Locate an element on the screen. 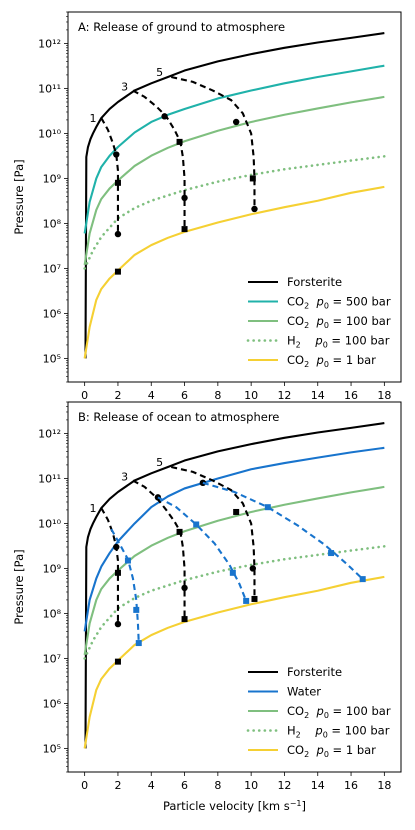 Image resolution: width=415 pixels, height=830 pixels. y-tick-label: 10¹⁰ is located at coordinates (49, 133).